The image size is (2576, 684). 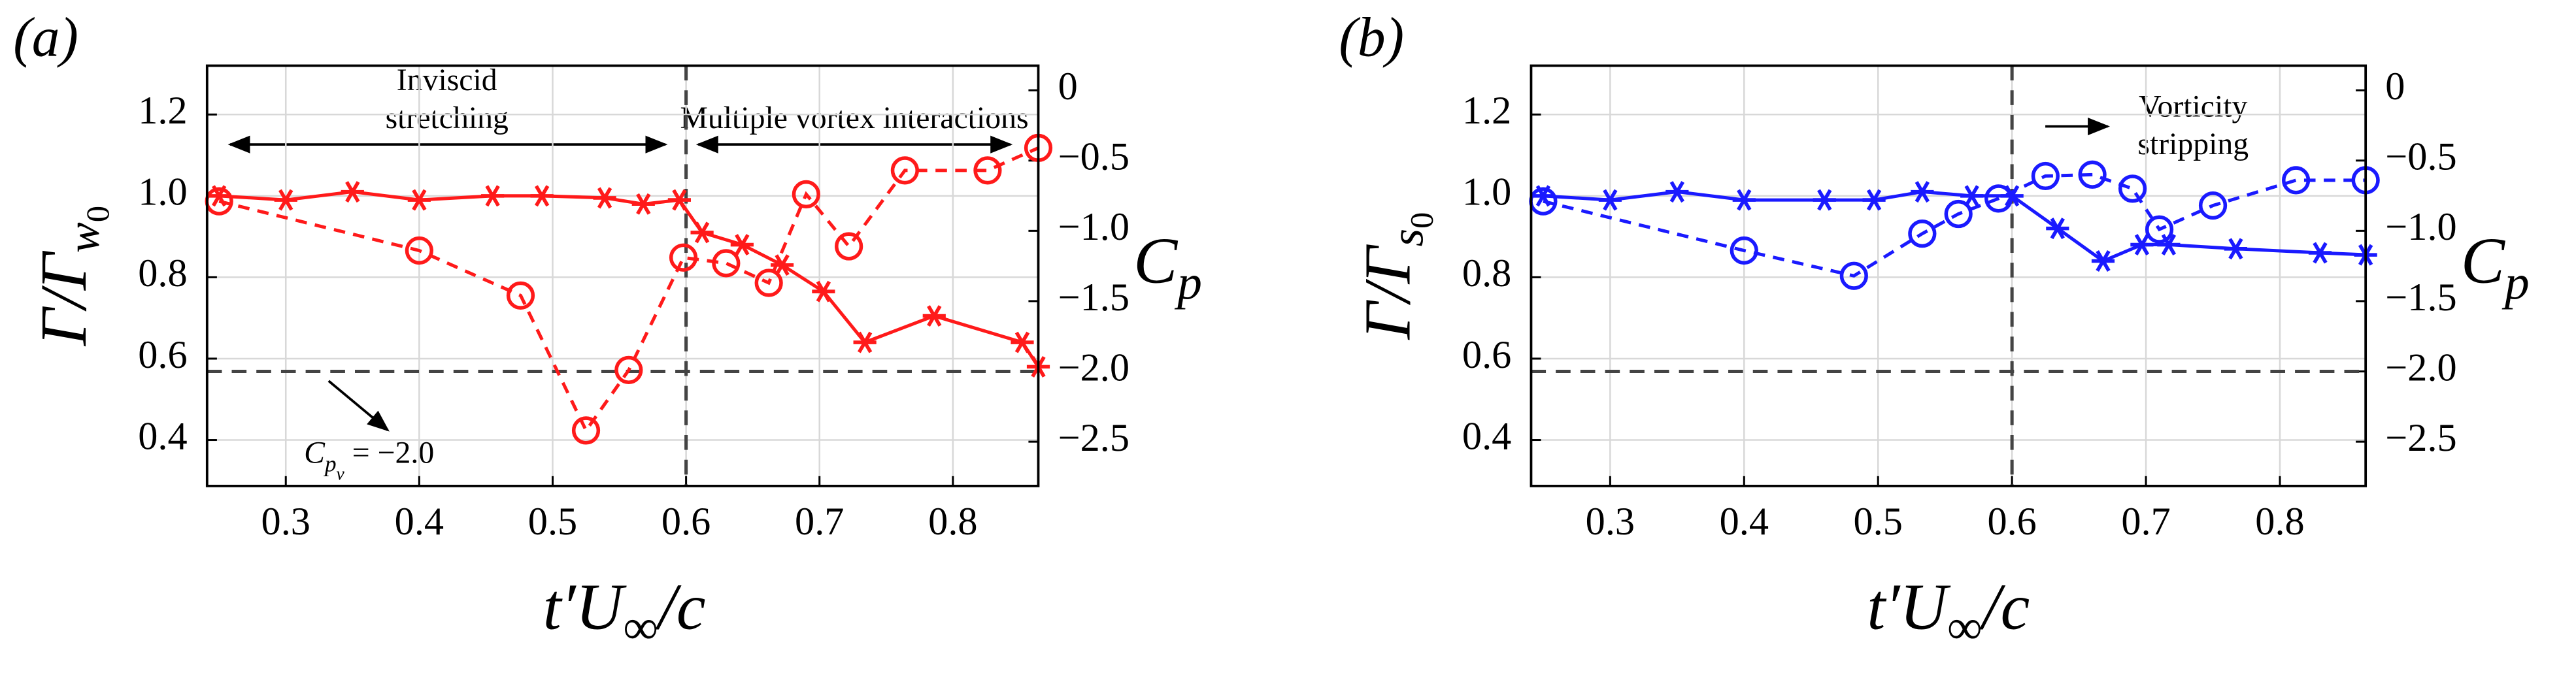 What do you see at coordinates (2193, 144) in the screenshot?
I see `annotation: stripping` at bounding box center [2193, 144].